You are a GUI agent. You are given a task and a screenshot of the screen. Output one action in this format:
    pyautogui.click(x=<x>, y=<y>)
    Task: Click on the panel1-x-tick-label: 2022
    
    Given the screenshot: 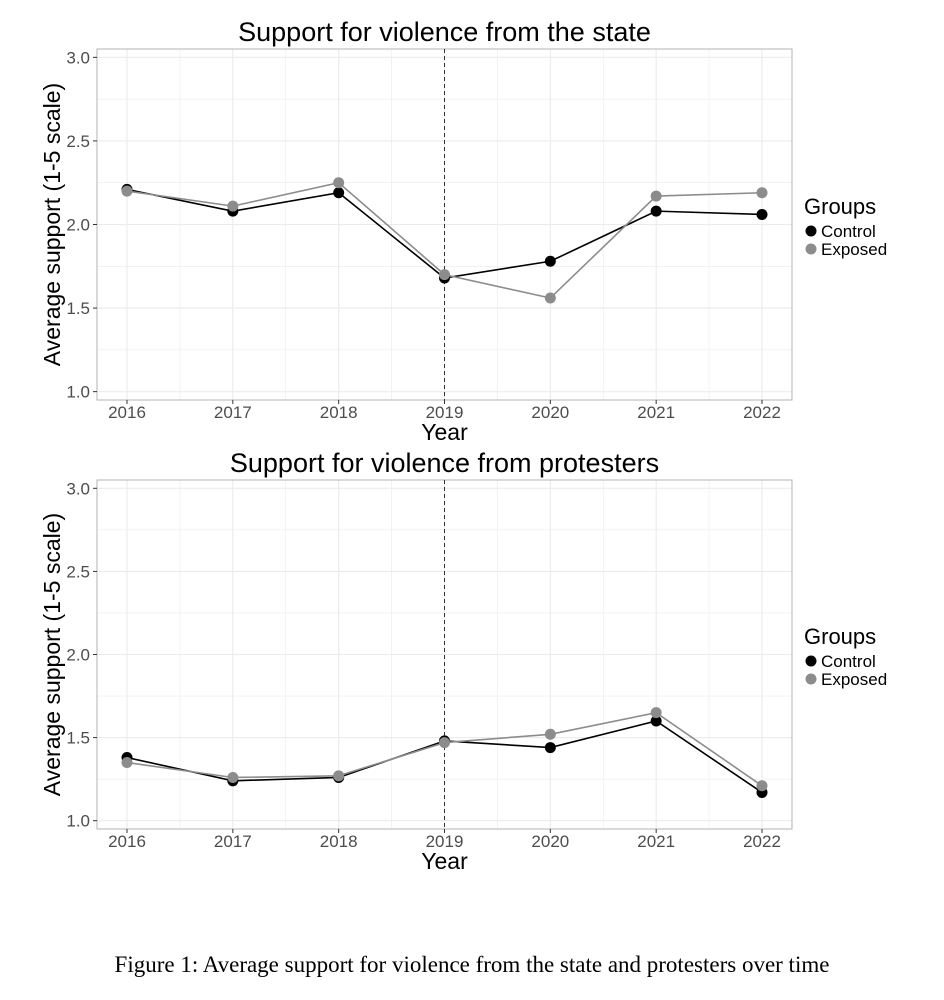 What is the action you would take?
    pyautogui.click(x=762, y=412)
    